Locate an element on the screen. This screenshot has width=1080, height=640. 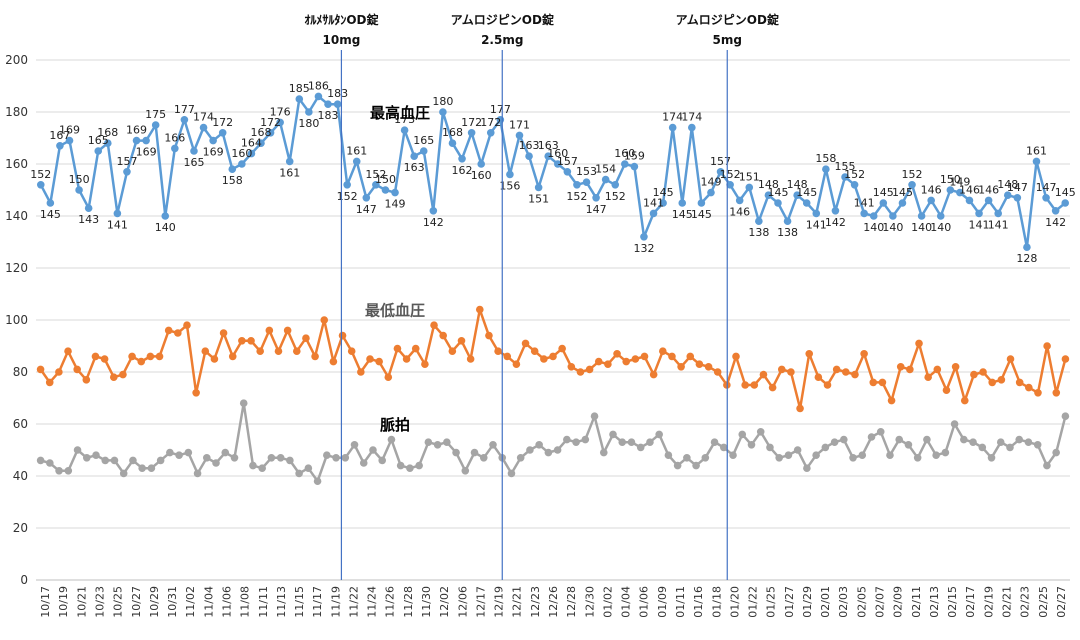
x-tick-label: 02/03 is located at coordinates (843, 602).